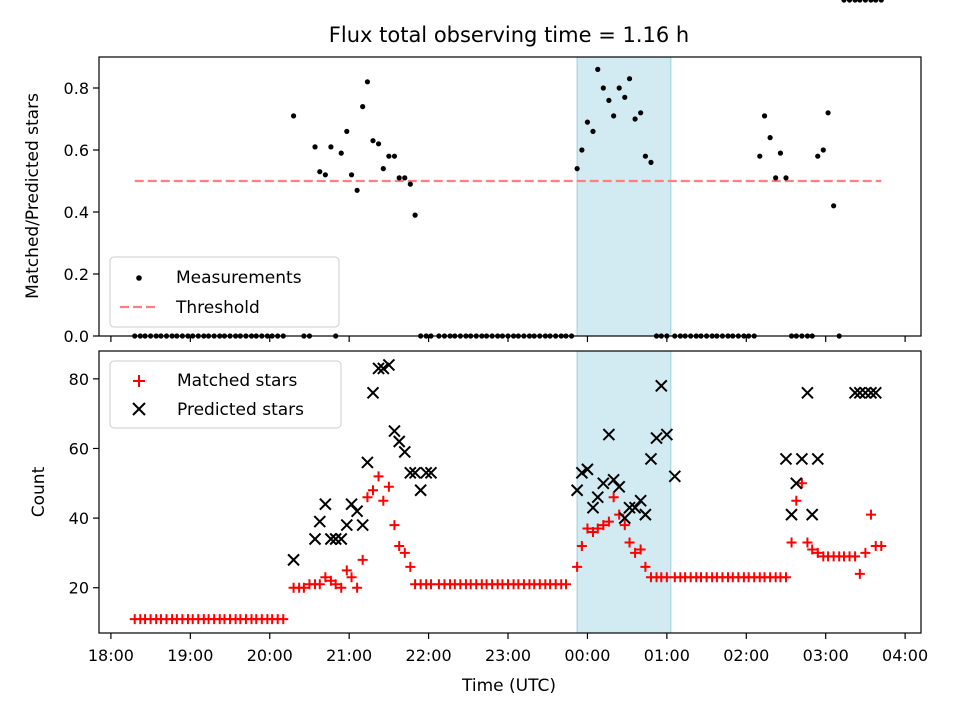  What do you see at coordinates (667, 655) in the screenshot?
I see `x-tick-label: 01:00` at bounding box center [667, 655].